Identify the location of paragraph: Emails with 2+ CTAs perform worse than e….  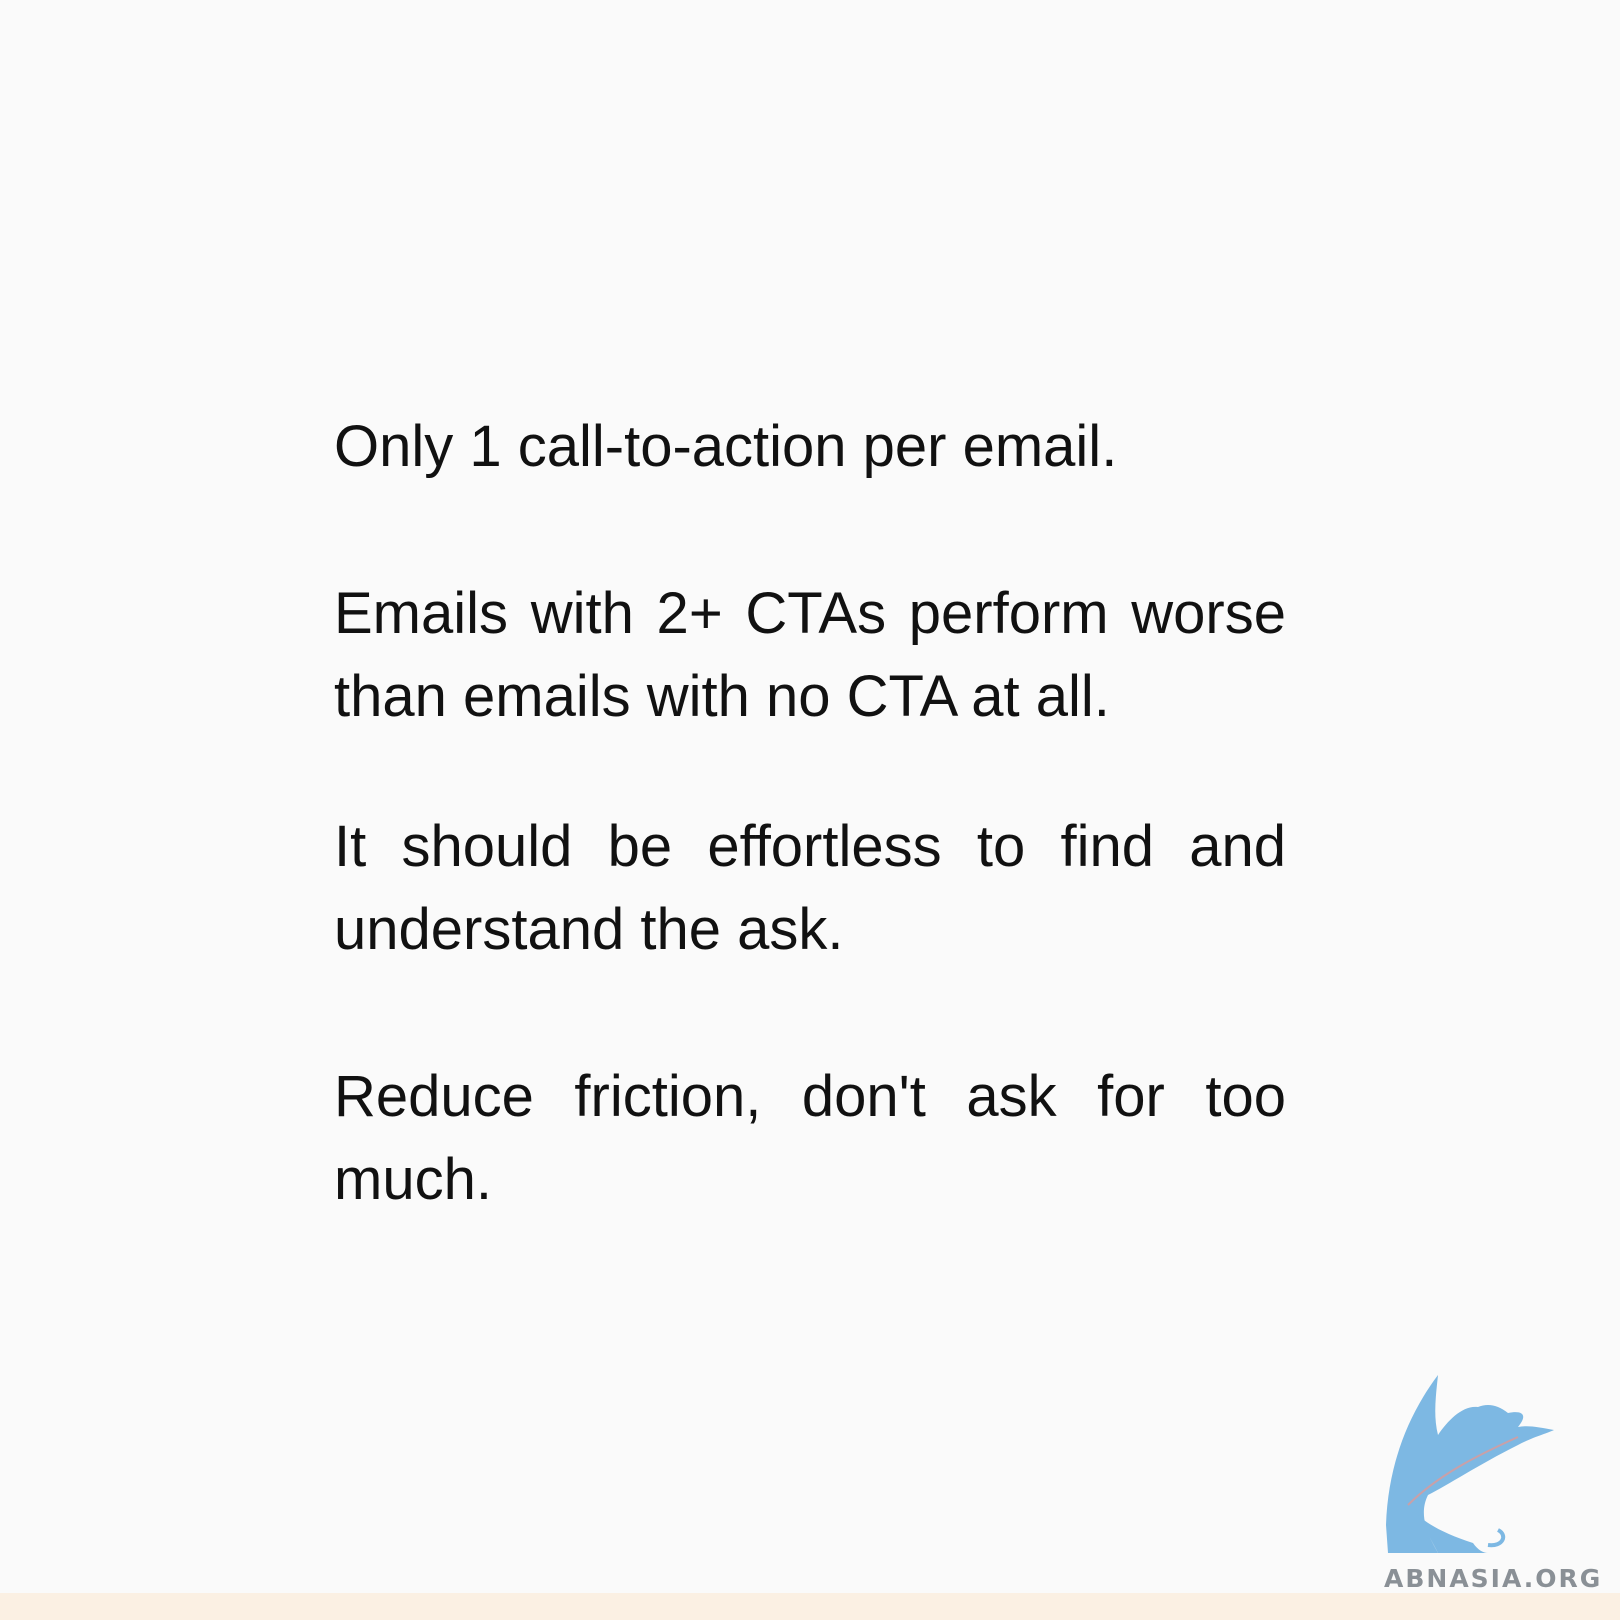
(810, 655).